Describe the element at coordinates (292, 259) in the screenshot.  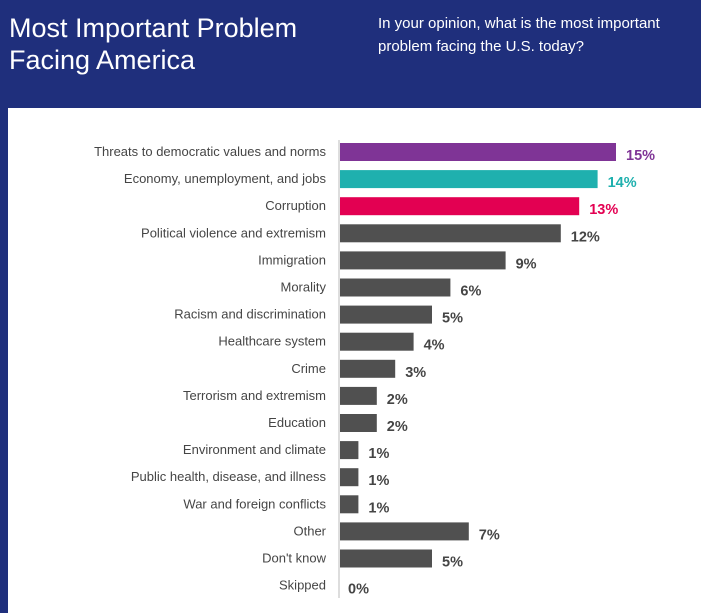
I see `category-label: Immigration` at that location.